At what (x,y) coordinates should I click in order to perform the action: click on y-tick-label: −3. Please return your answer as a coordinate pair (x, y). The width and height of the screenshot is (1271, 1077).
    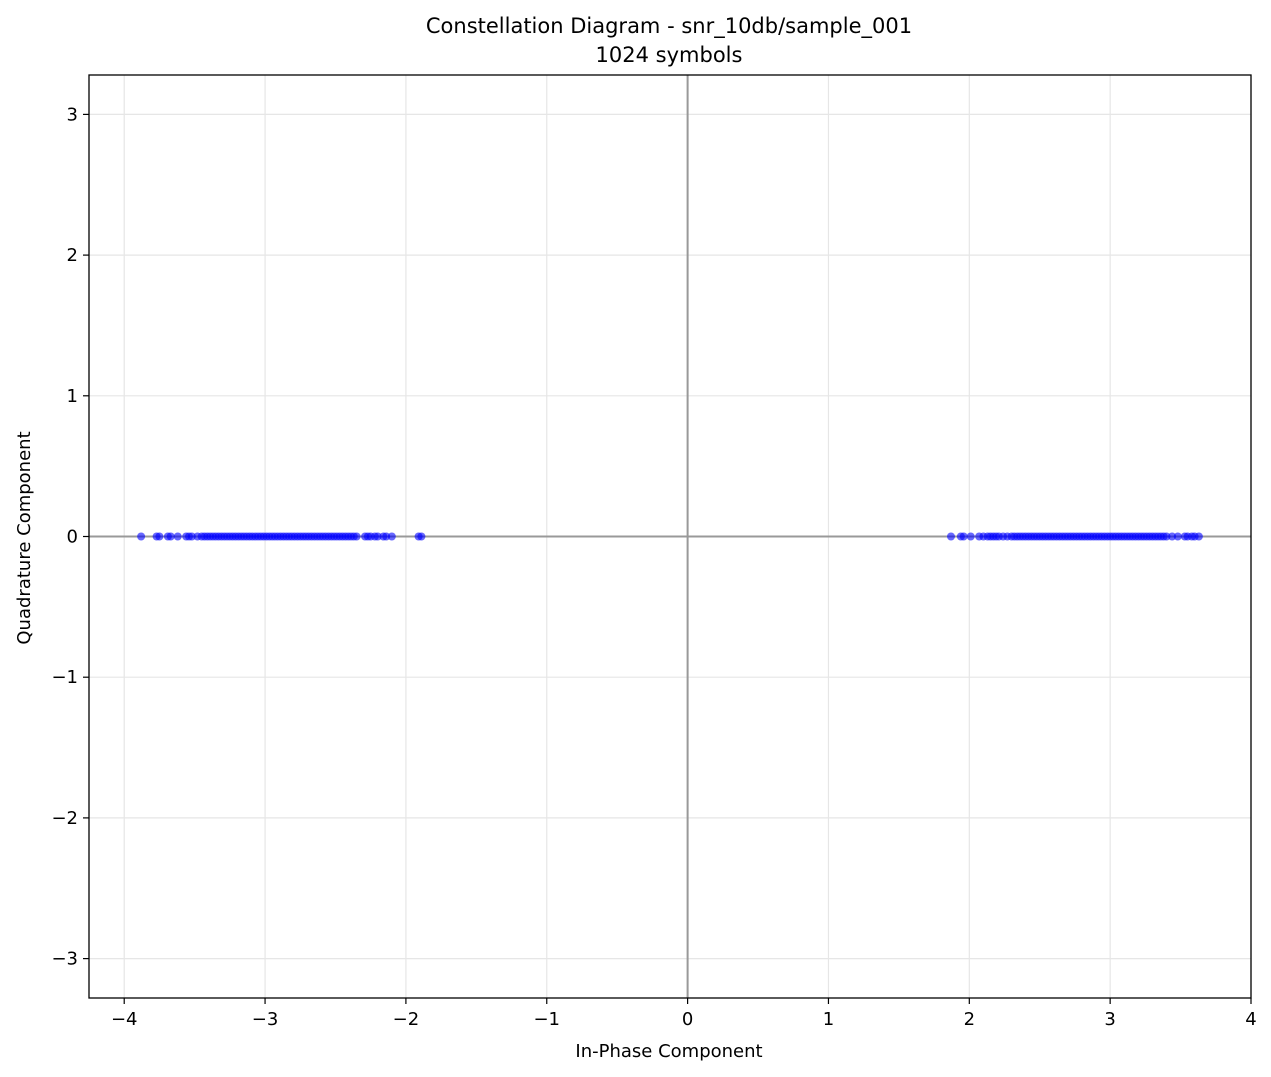
    Looking at the image, I should click on (64, 959).